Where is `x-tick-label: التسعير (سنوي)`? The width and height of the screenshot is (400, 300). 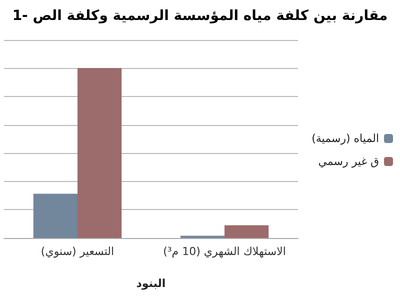 x-tick-label: التسعير (سنوي) is located at coordinates (77, 251).